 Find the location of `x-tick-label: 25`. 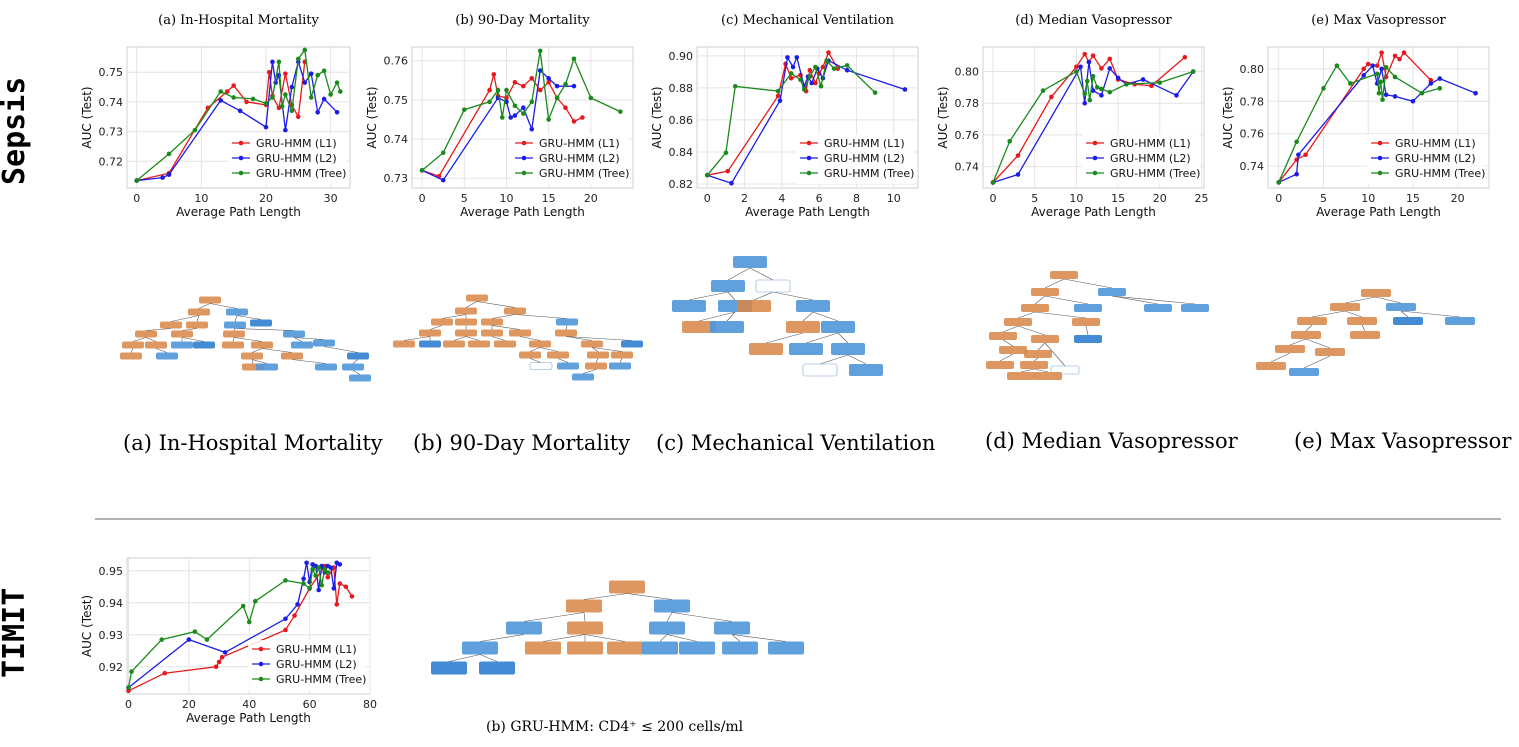

x-tick-label: 25 is located at coordinates (1201, 198).